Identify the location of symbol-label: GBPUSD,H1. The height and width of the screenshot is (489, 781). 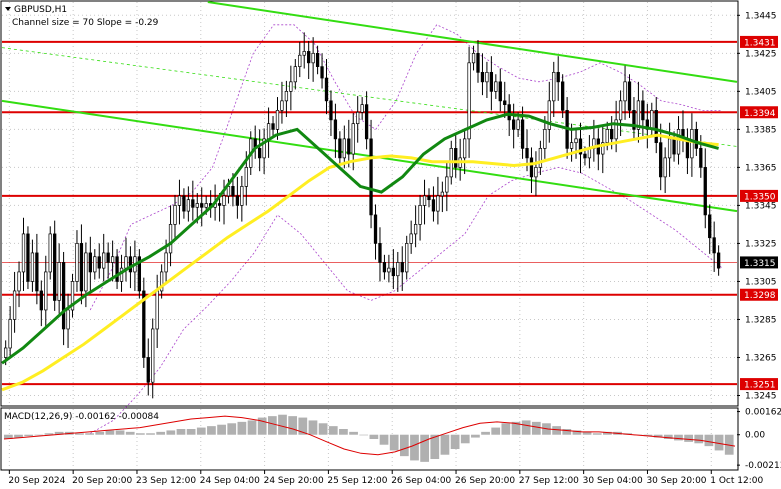
(40, 10).